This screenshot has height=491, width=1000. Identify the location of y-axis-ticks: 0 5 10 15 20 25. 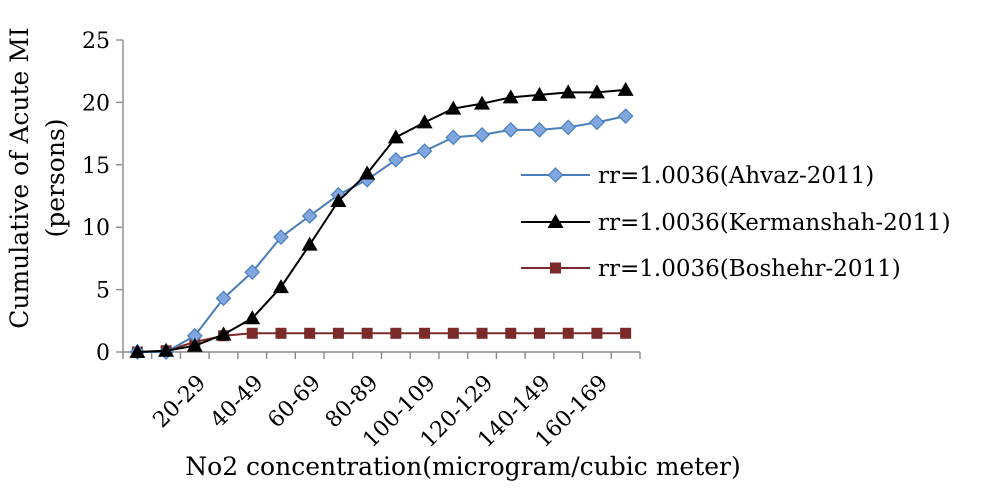
(102, 197).